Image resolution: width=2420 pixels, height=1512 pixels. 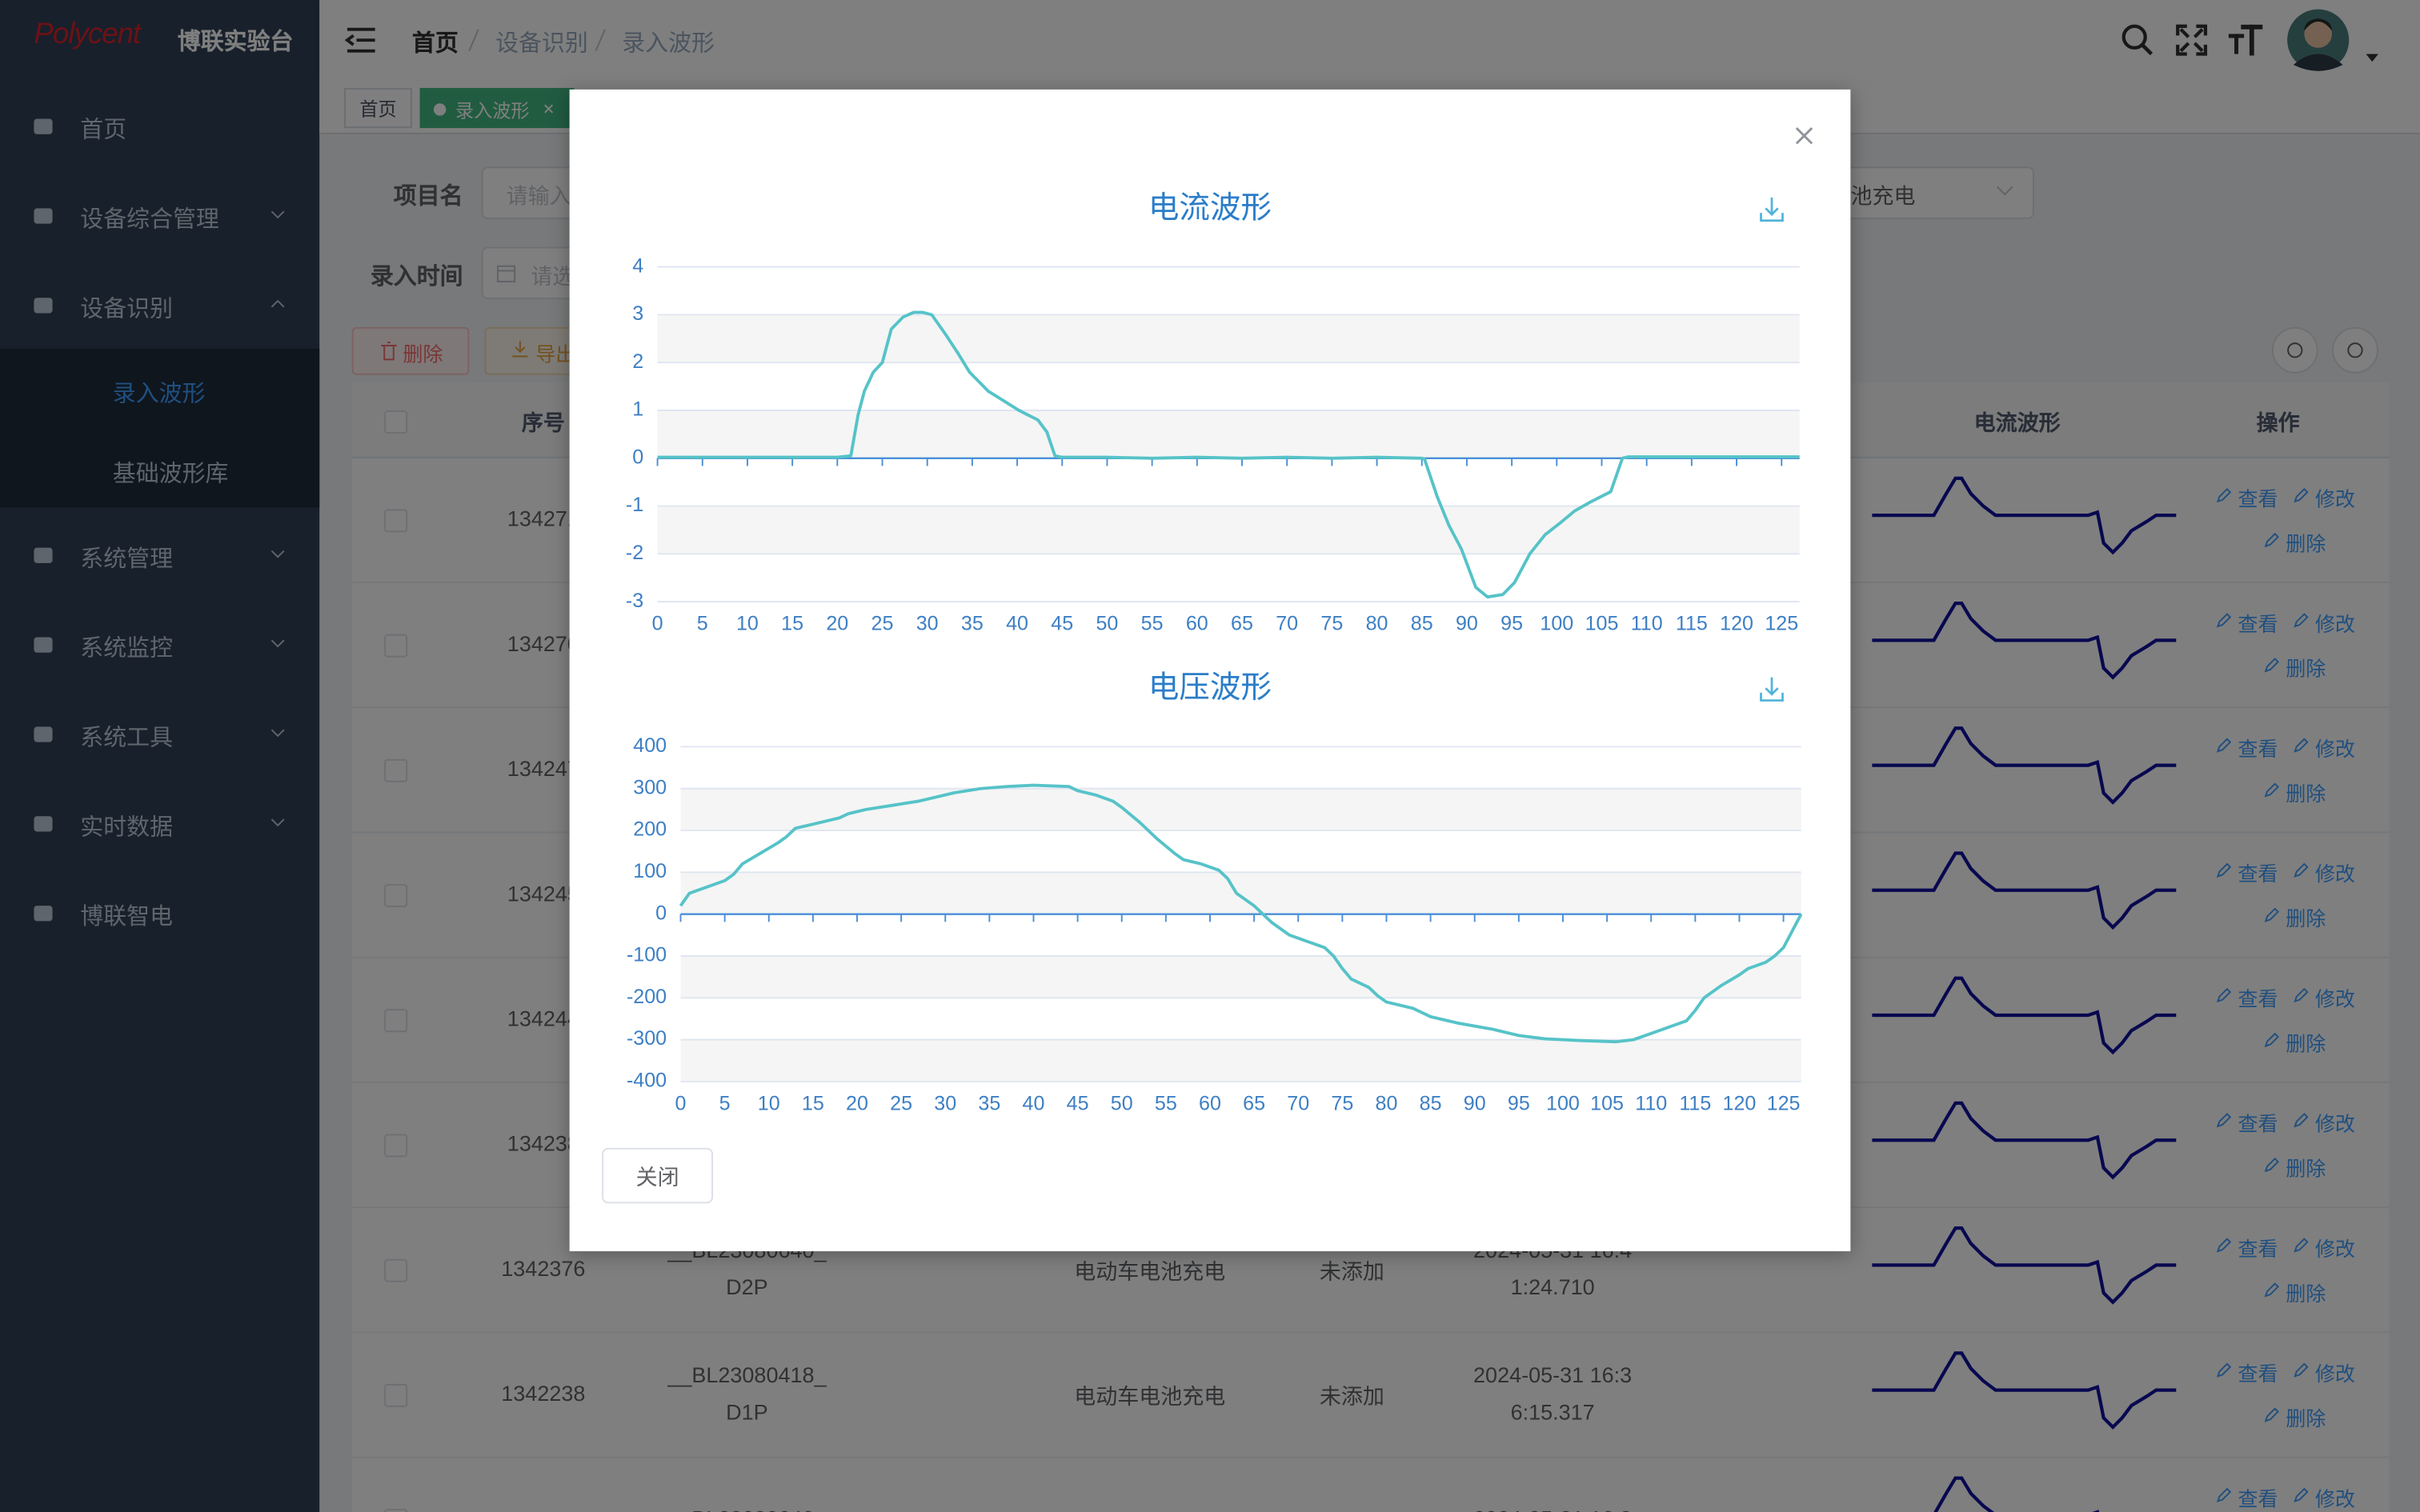 What do you see at coordinates (634, 553) in the screenshot?
I see `y-tick-label: -2` at bounding box center [634, 553].